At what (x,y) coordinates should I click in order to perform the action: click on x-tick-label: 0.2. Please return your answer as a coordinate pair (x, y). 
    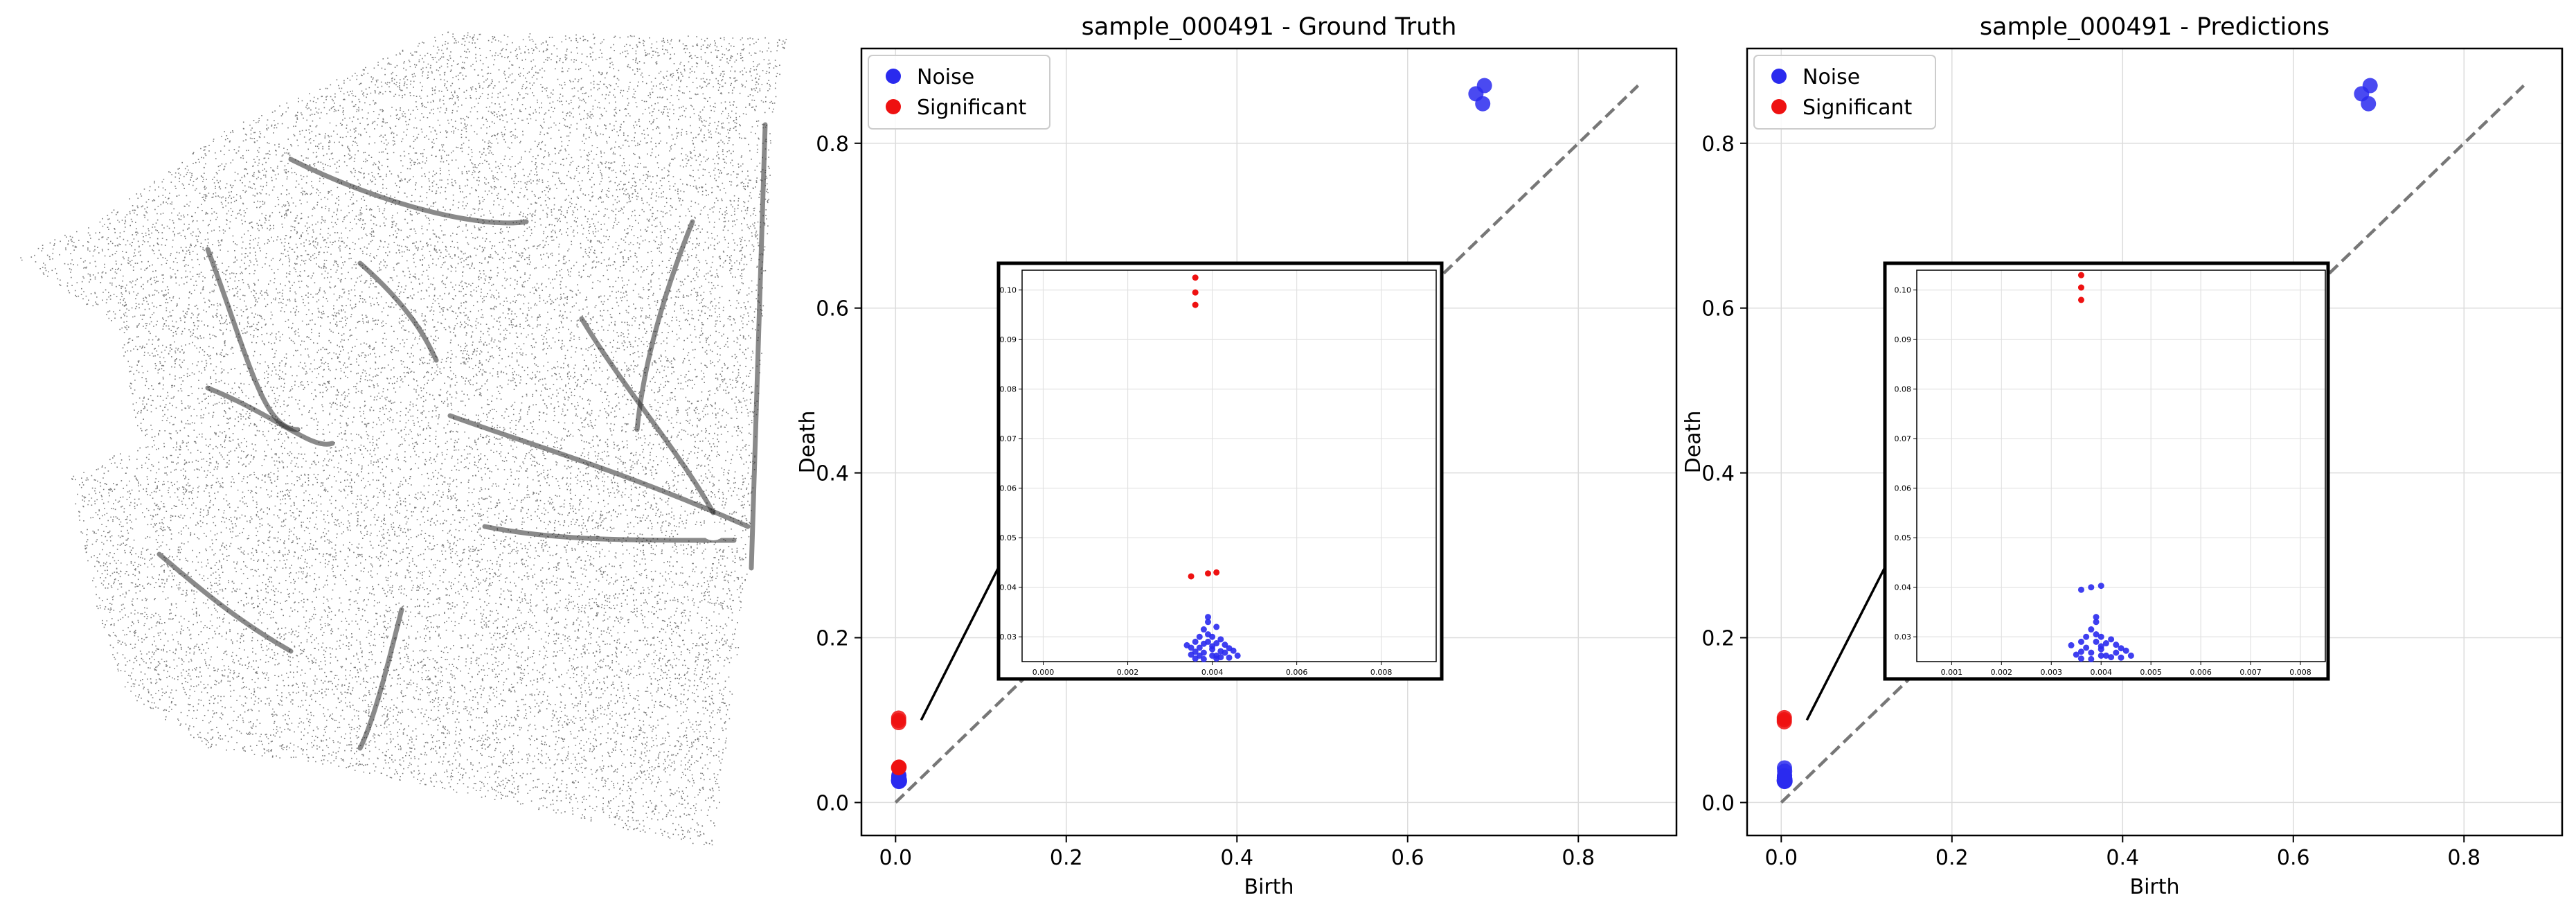
    Looking at the image, I should click on (1952, 858).